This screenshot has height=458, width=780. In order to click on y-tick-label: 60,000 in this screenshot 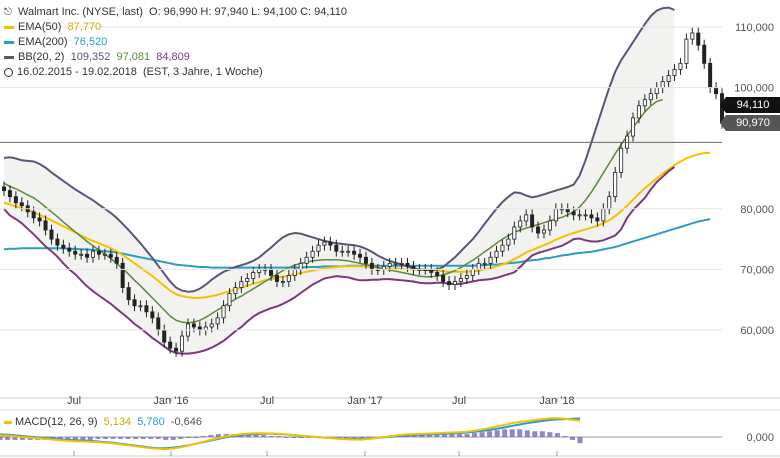, I will do `click(757, 331)`.